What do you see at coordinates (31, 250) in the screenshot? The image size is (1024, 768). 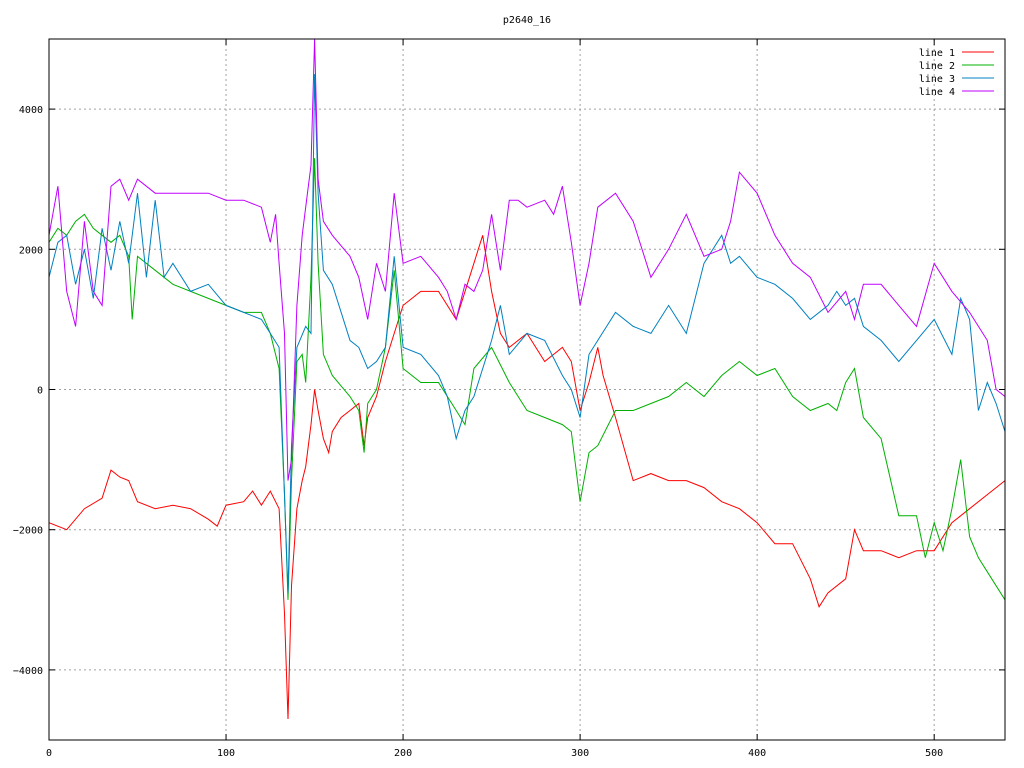 I see `y-tick-label: 2000` at bounding box center [31, 250].